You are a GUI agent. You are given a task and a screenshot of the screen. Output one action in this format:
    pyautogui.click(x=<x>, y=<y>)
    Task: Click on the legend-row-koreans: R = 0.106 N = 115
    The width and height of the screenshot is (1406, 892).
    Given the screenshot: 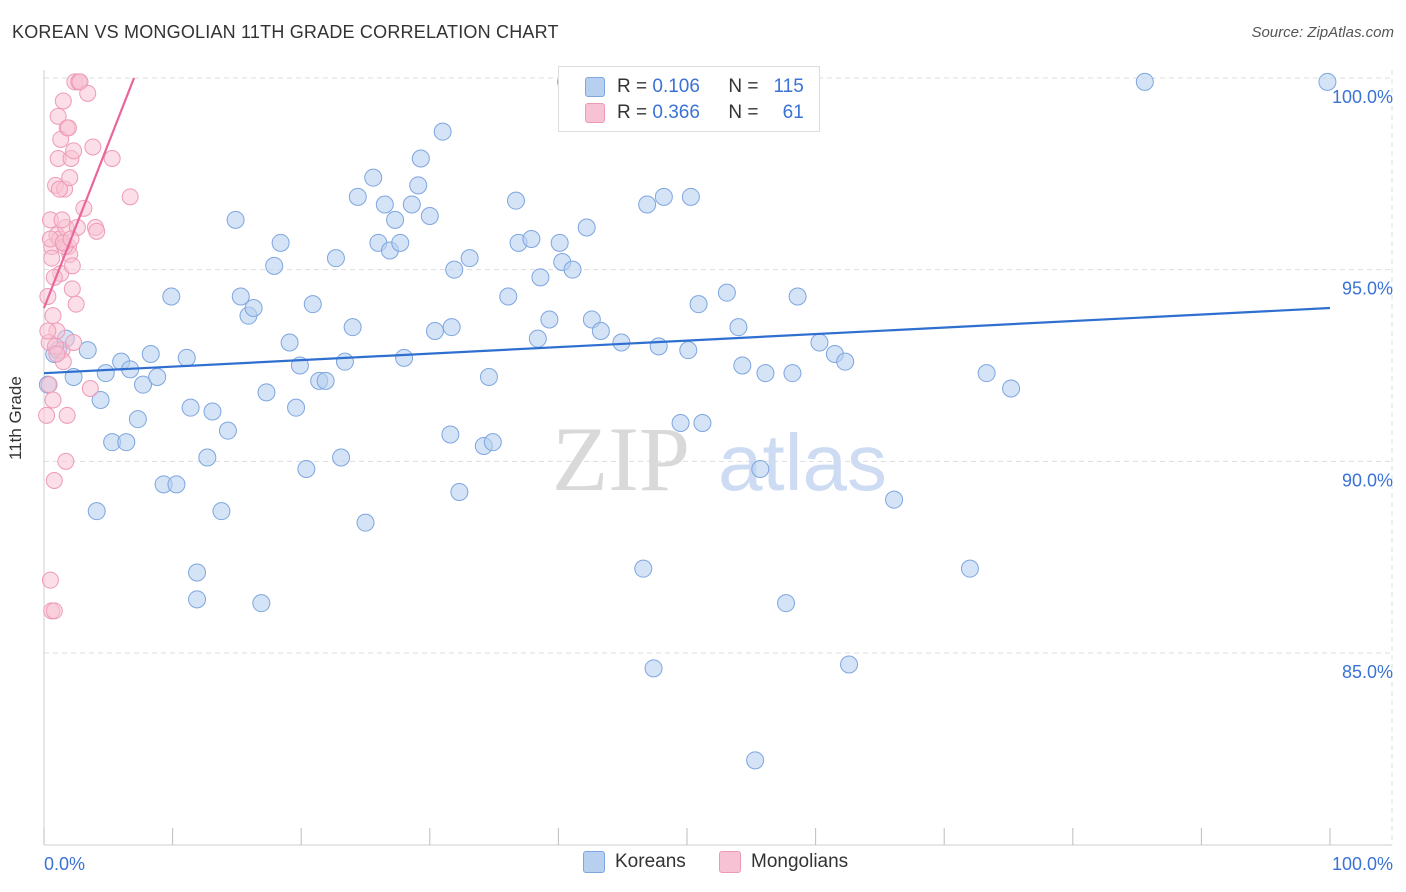 What is the action you would take?
    pyautogui.click(x=694, y=87)
    